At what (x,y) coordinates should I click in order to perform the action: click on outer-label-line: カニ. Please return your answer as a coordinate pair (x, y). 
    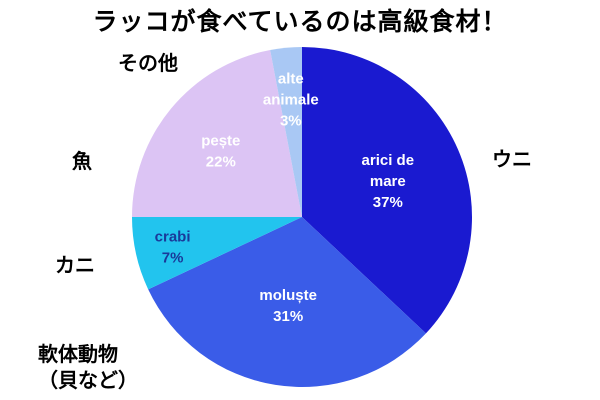
    Looking at the image, I should click on (75, 265).